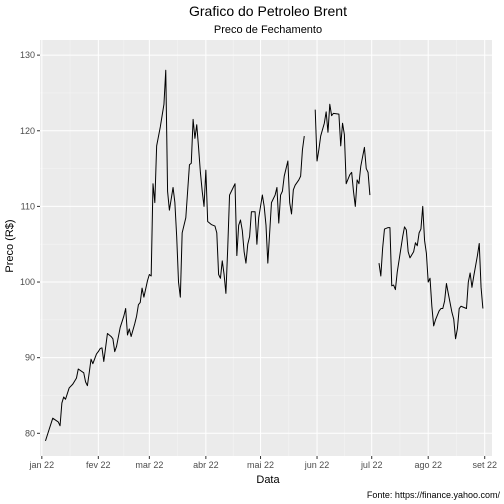  Describe the element at coordinates (30, 244) in the screenshot. I see `y-axis: 80 90 100 110 120 130` at that location.